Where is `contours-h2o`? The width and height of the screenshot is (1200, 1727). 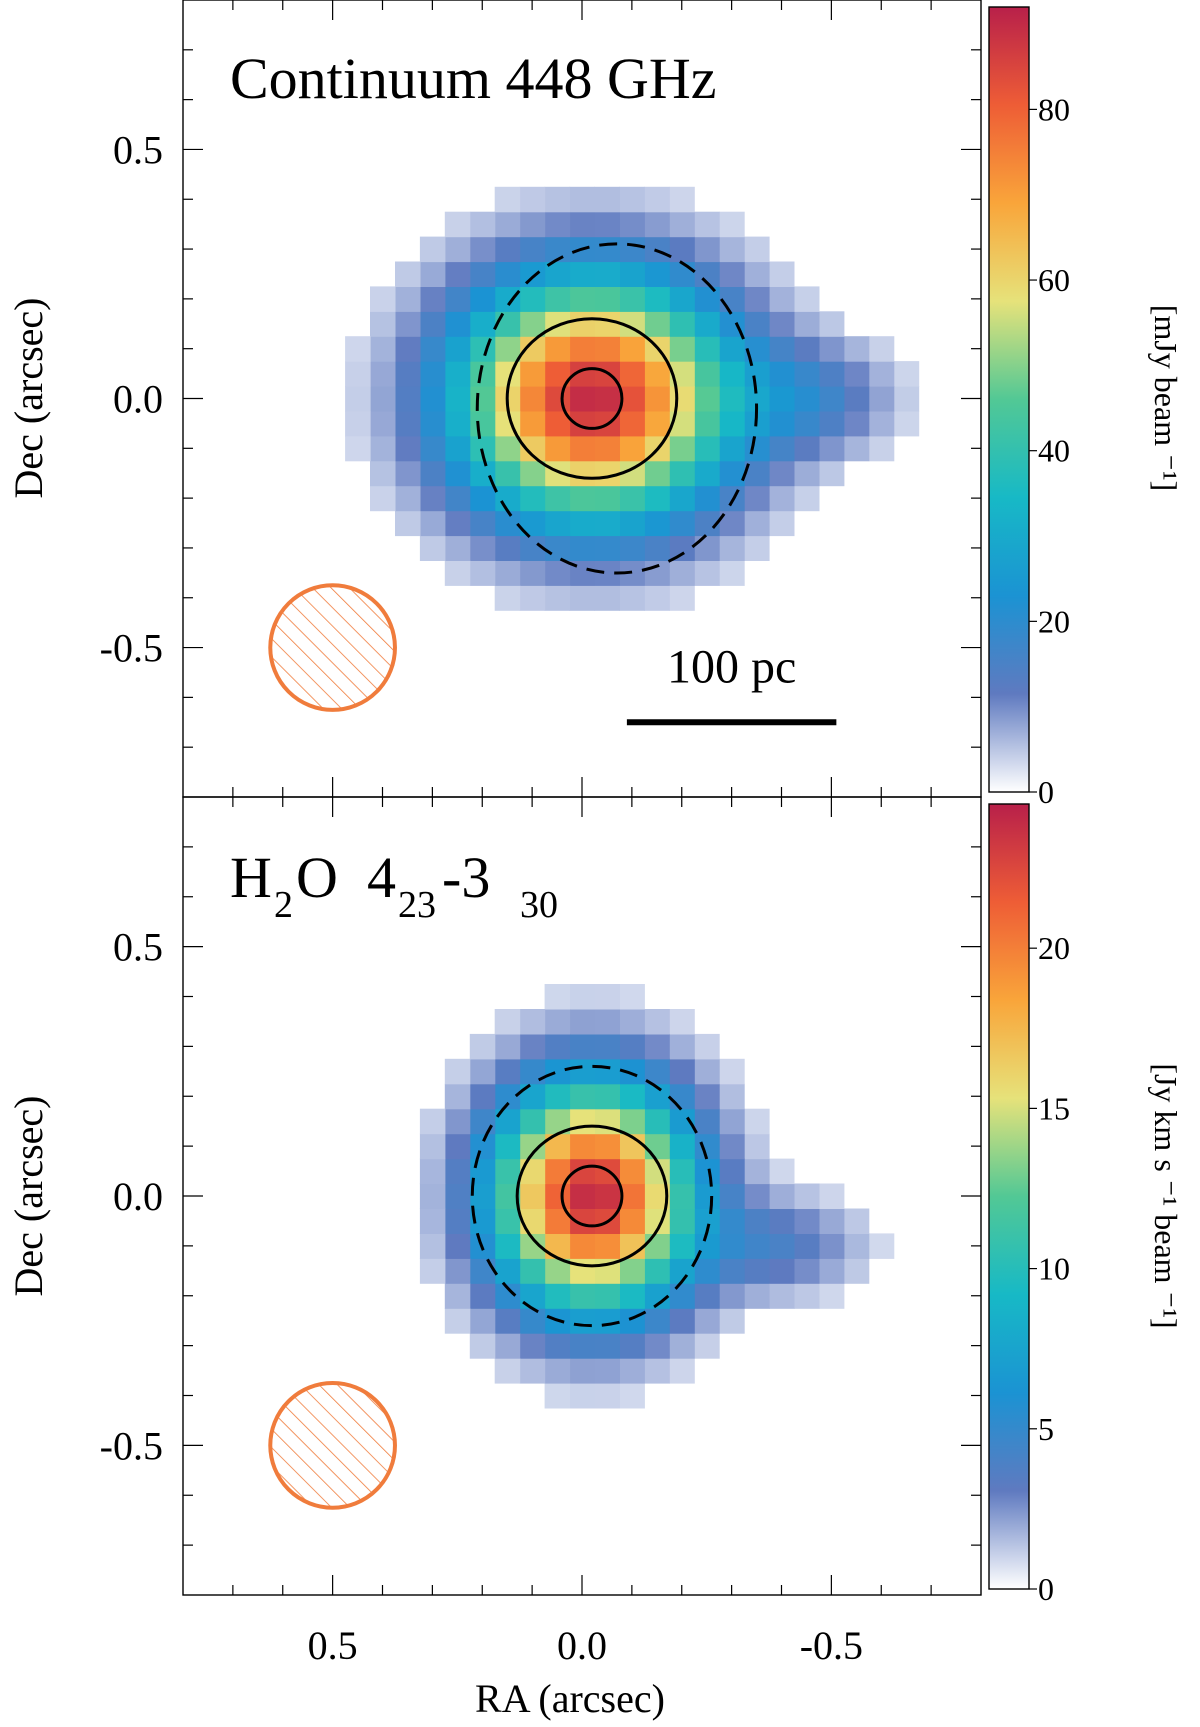
contours-h2o is located at coordinates (592, 1196).